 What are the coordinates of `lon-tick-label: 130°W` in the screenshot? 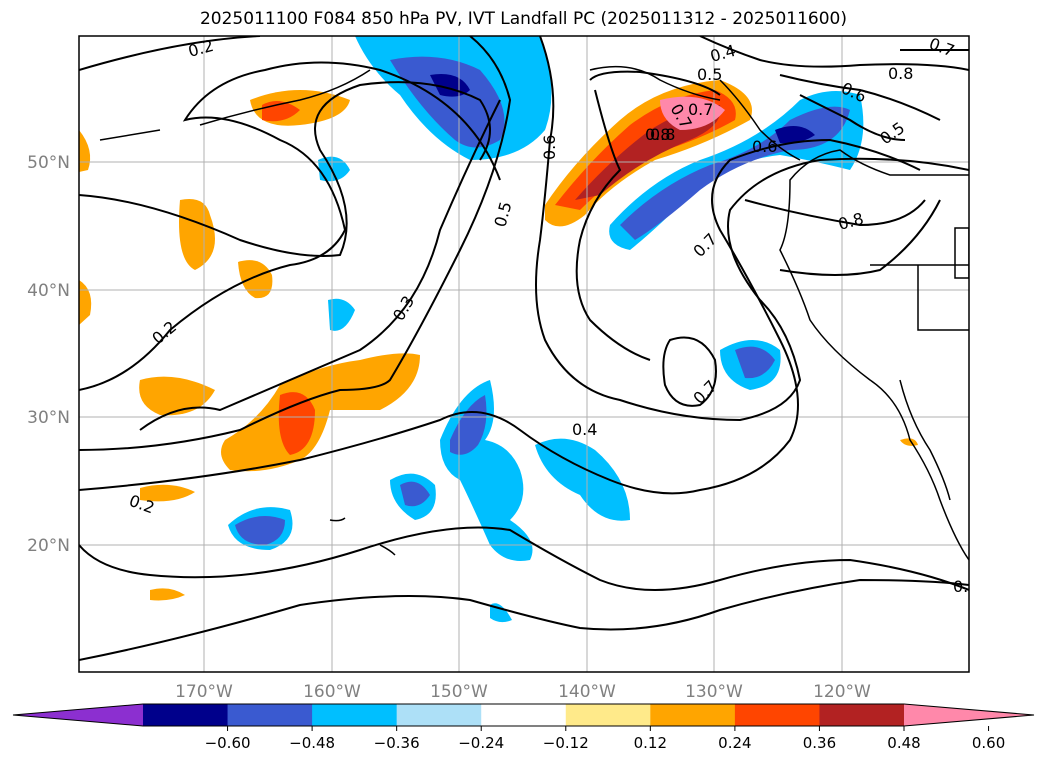 It's located at (714, 692).